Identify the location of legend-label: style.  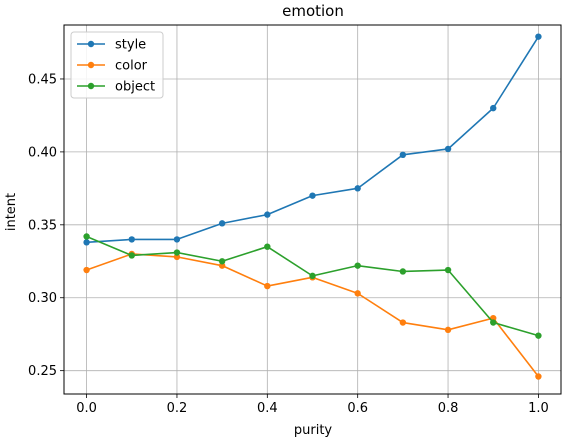
(130, 45).